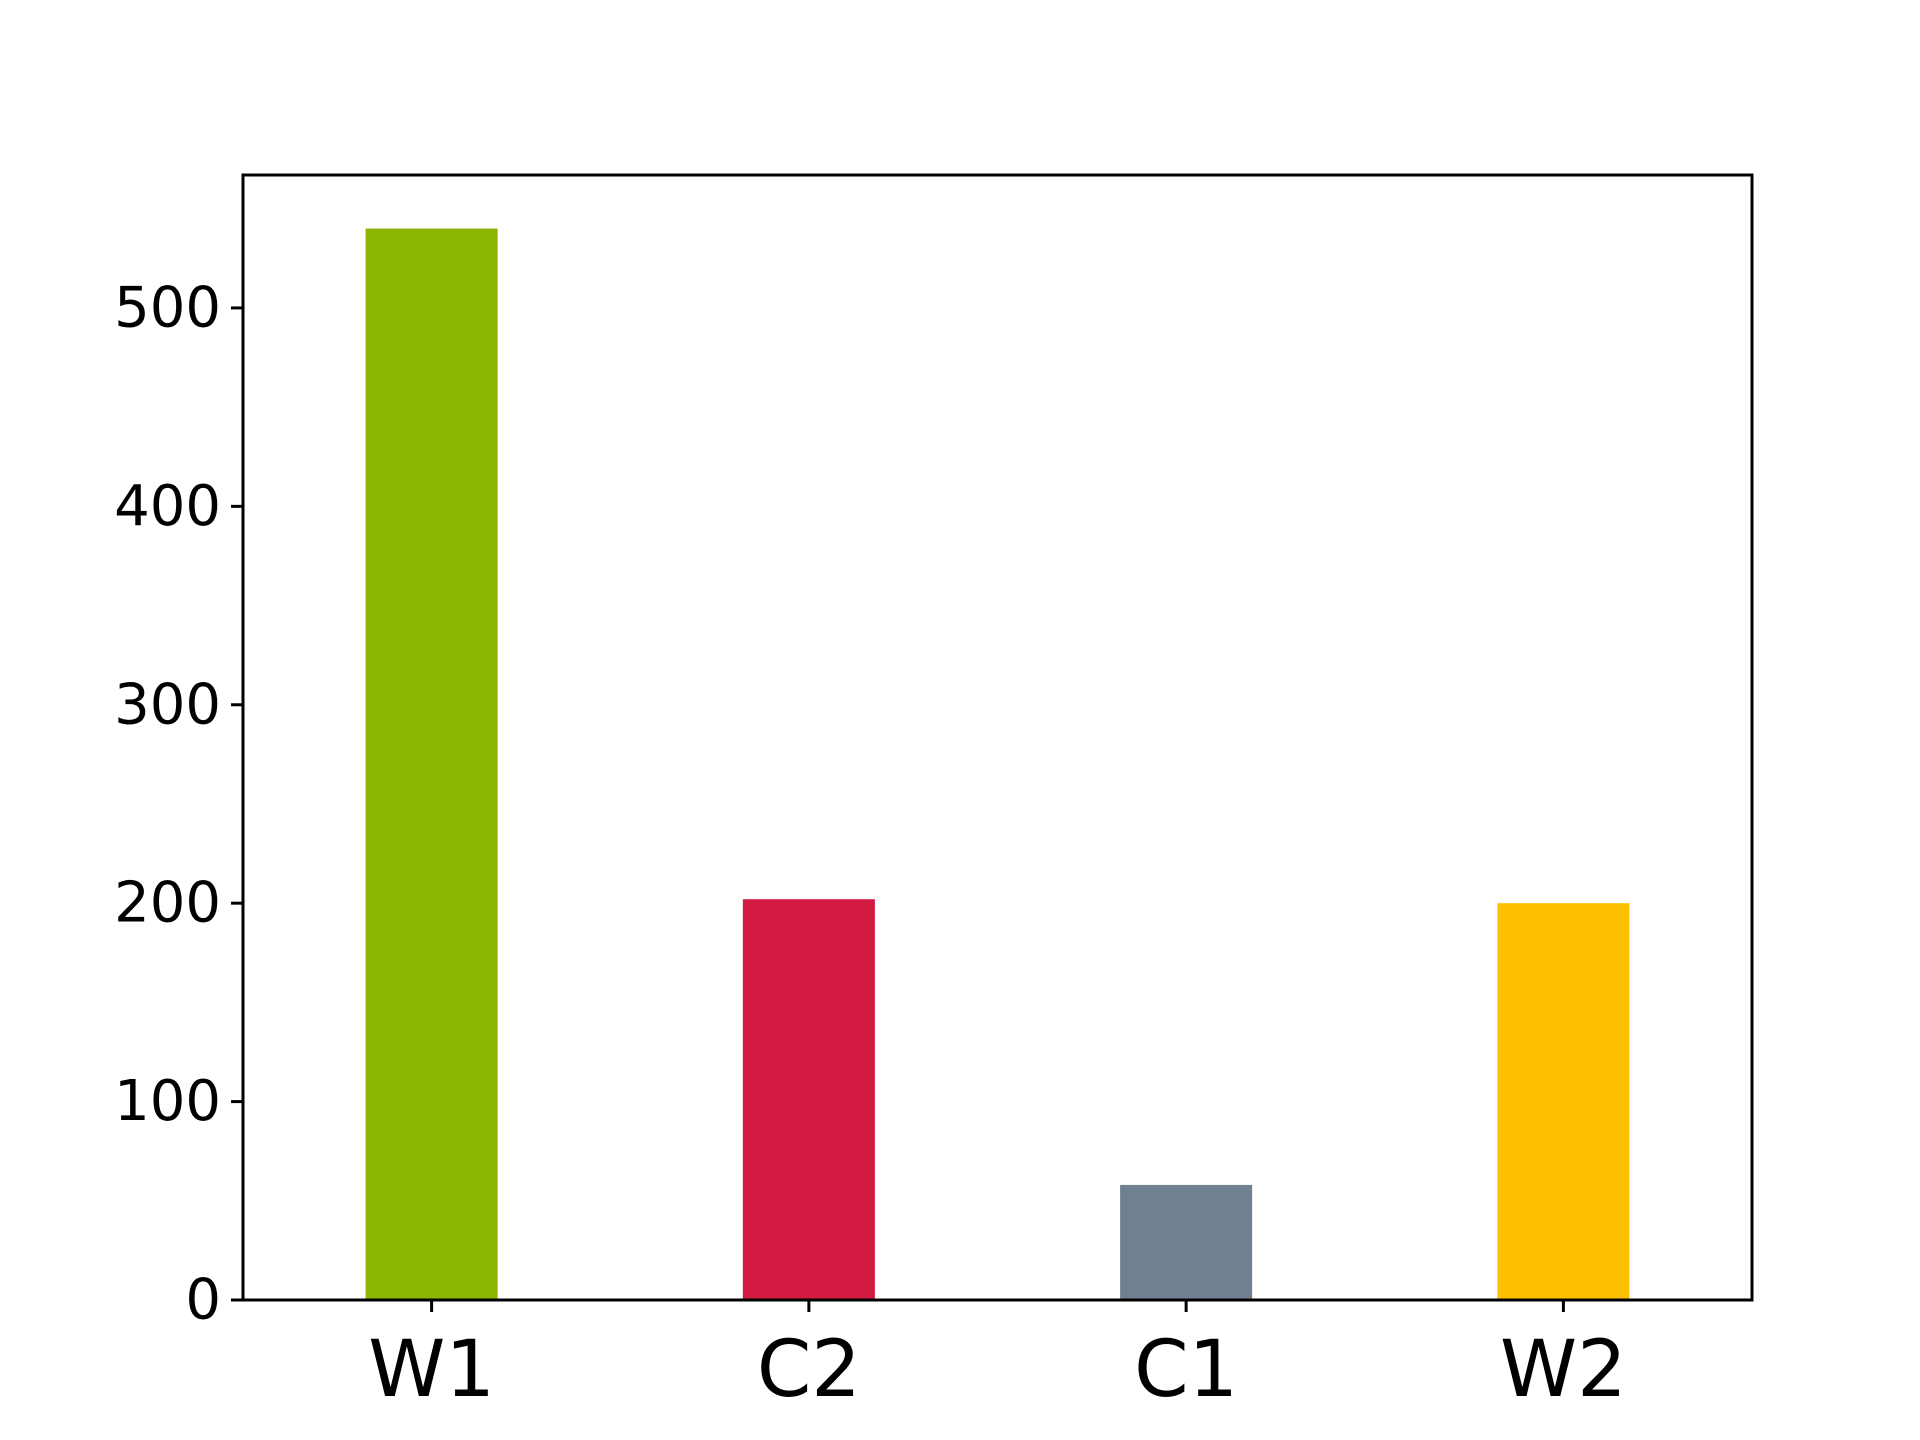 The width and height of the screenshot is (1920, 1440). Describe the element at coordinates (808, 1099) in the screenshot. I see `bar-c2` at that location.